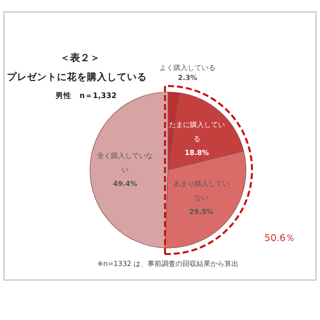 The width and height of the screenshot is (320, 320). I want to click on text: 50.6％, so click(280, 238).